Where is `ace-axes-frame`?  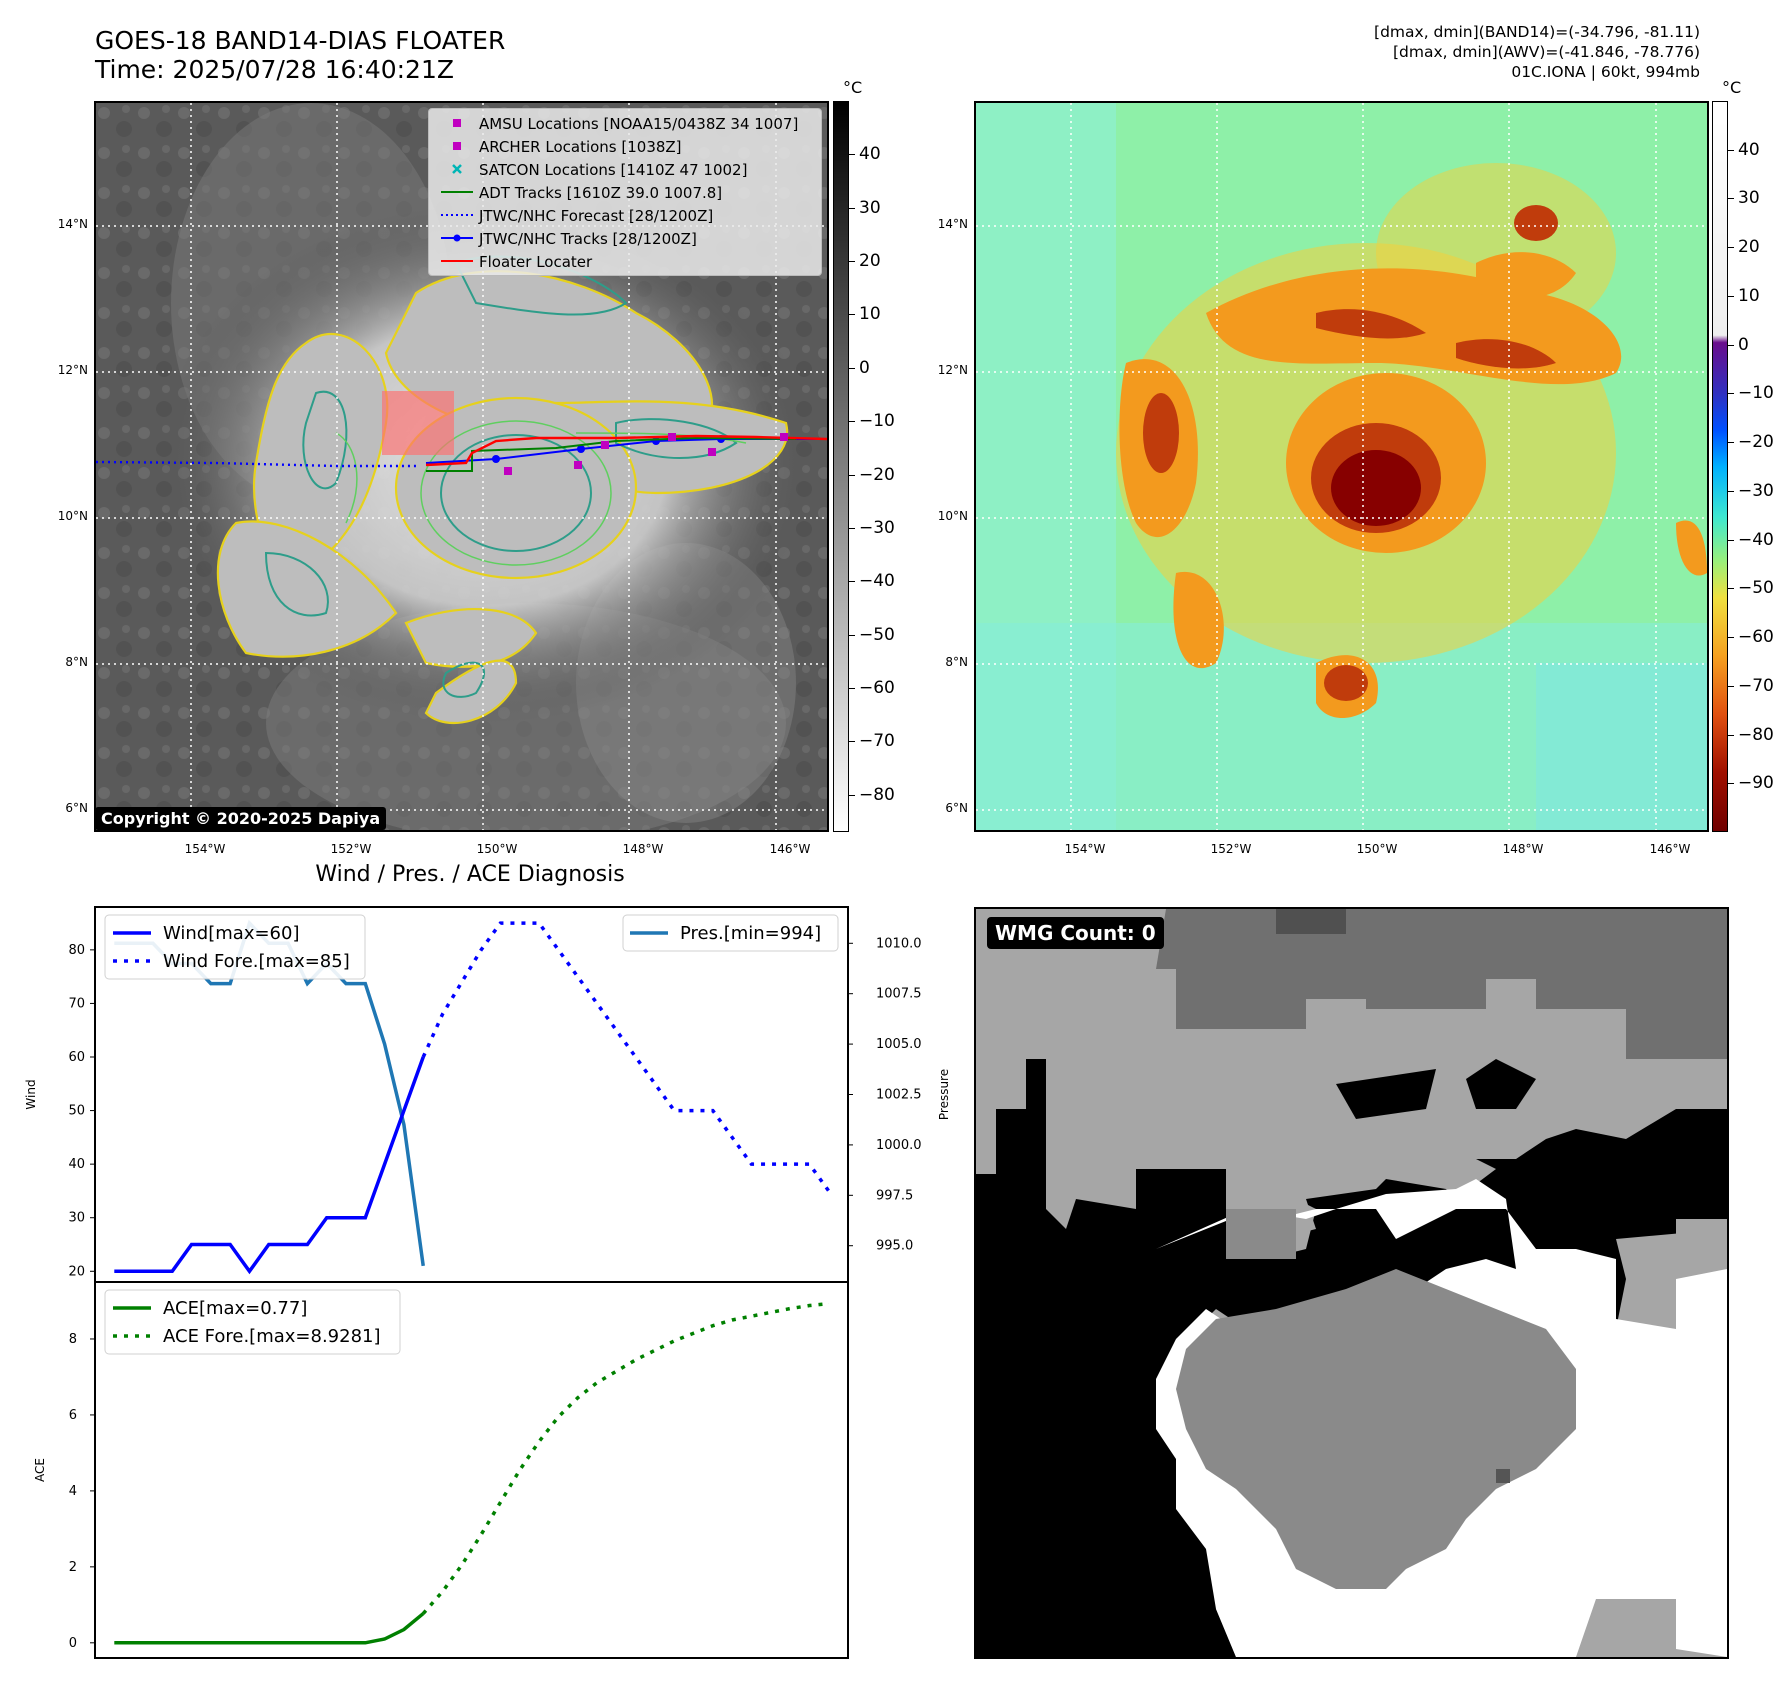 ace-axes-frame is located at coordinates (471, 1470).